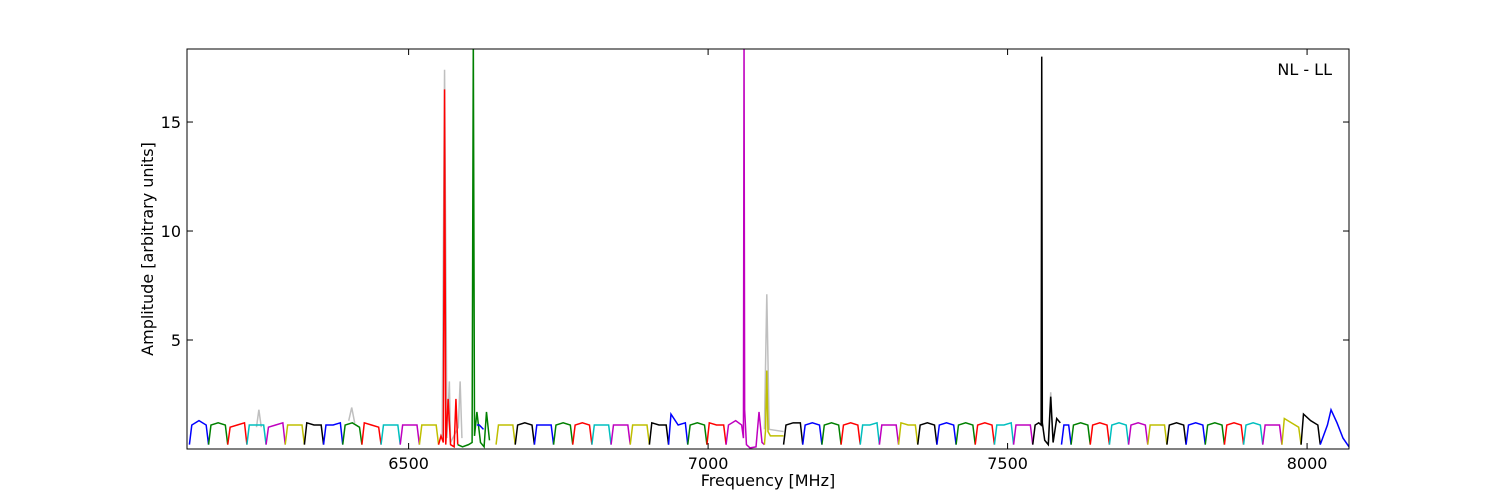 This screenshot has height=500, width=1500. Describe the element at coordinates (147, 249) in the screenshot. I see `y-axis-label: Amplitude [arbitrary units]` at that location.